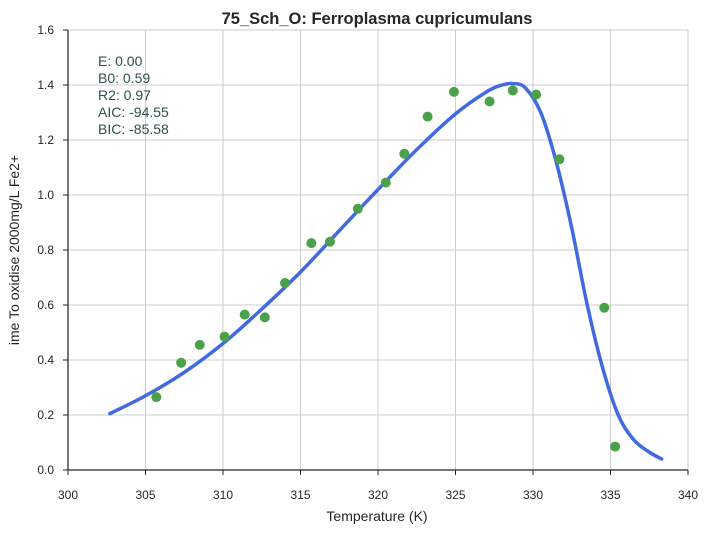  I want to click on x-tick-label: 335, so click(610, 495).